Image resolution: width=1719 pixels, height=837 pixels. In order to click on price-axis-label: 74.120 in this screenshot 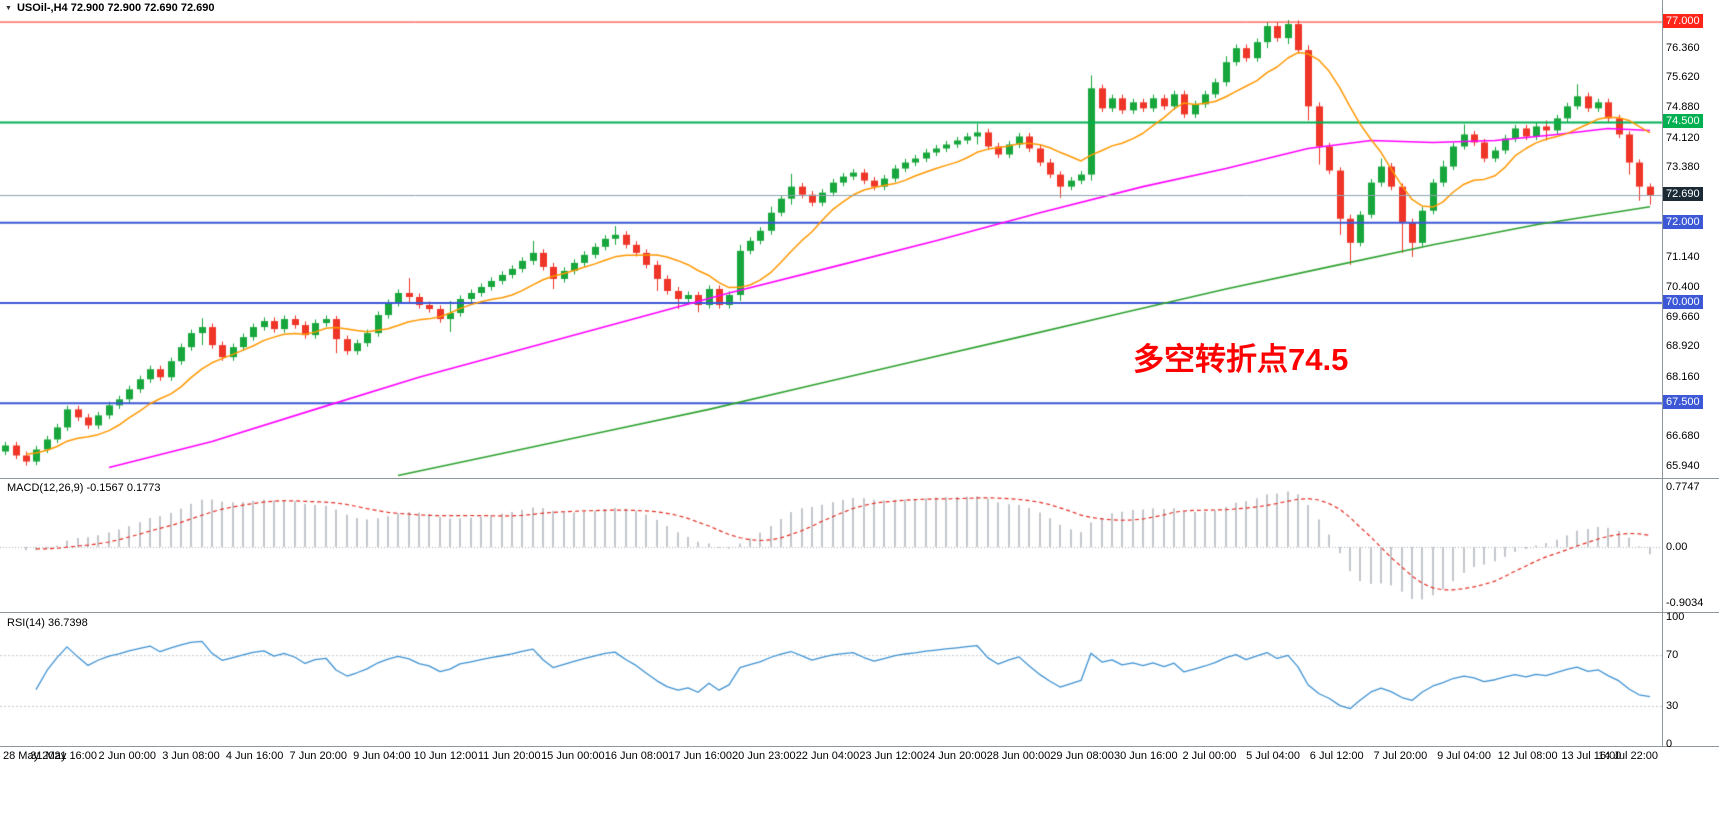, I will do `click(1683, 137)`.